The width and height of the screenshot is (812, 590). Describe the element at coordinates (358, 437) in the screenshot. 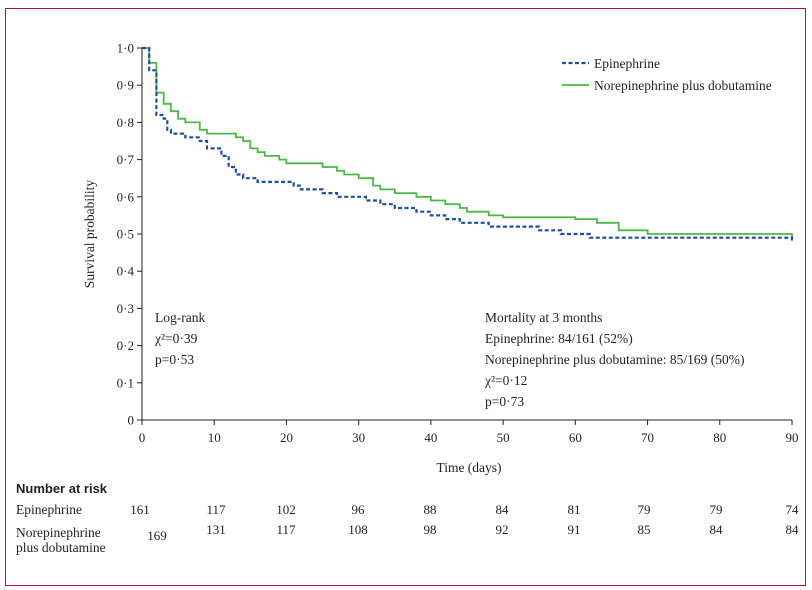

I see `x-tick-label: 30` at that location.